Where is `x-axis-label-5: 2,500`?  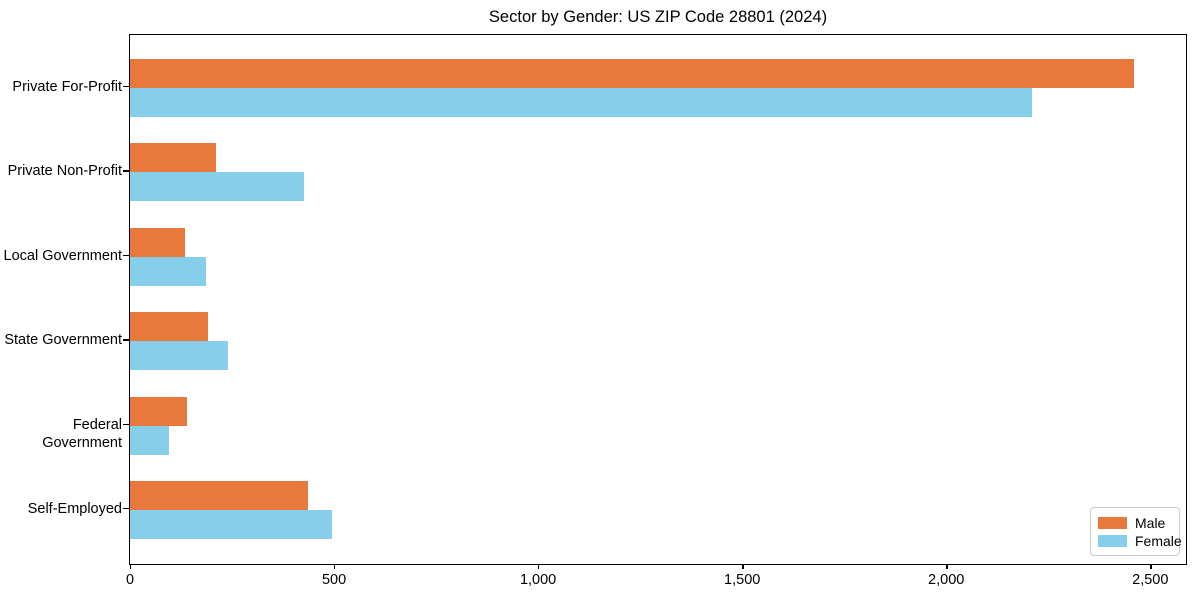 x-axis-label-5: 2,500 is located at coordinates (1150, 580).